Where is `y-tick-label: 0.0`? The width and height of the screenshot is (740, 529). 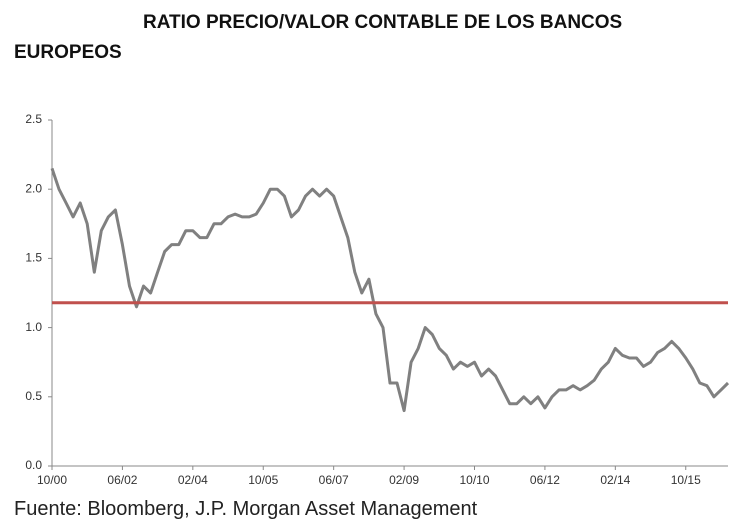 y-tick-label: 0.0 is located at coordinates (33, 465).